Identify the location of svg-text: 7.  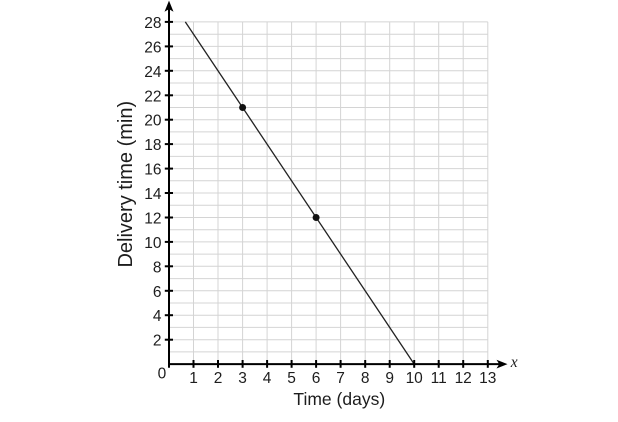
(340, 378).